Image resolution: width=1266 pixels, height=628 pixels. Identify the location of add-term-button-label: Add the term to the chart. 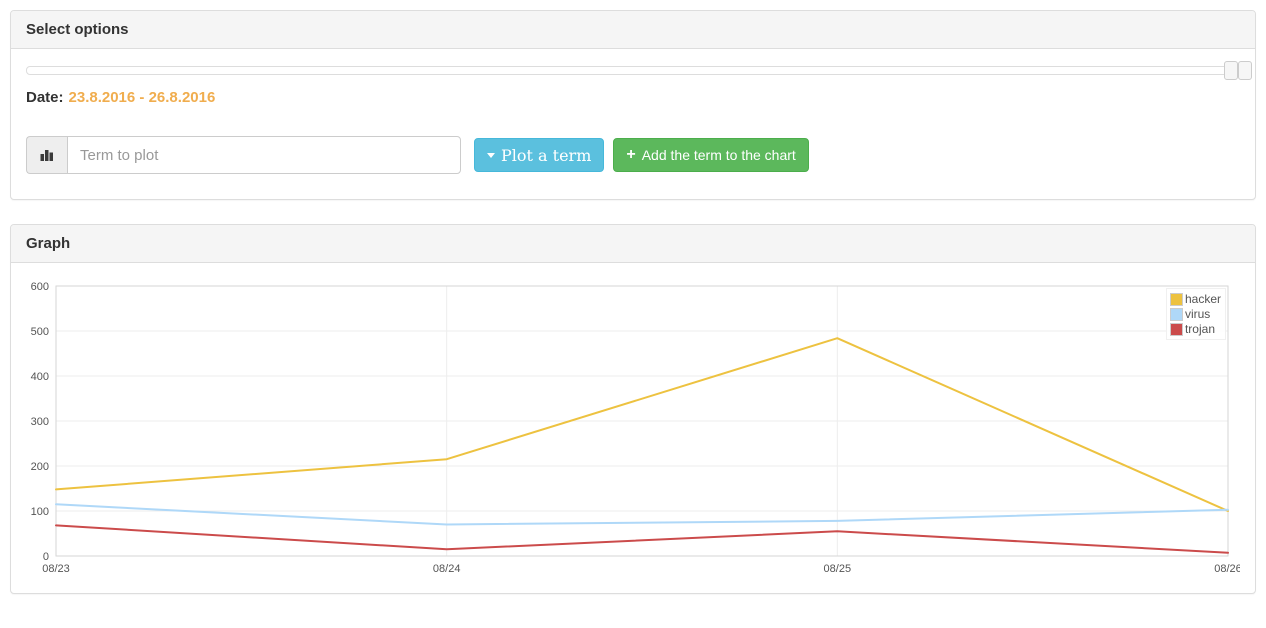
(718, 155).